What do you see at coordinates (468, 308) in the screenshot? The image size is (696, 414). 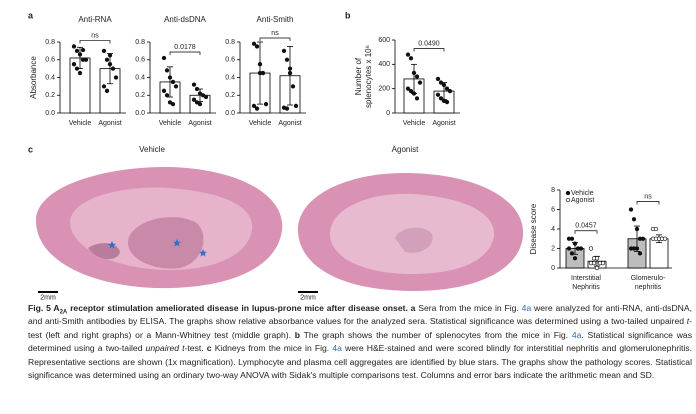 I see `caption-text: Sera from the mice in Fig.` at bounding box center [468, 308].